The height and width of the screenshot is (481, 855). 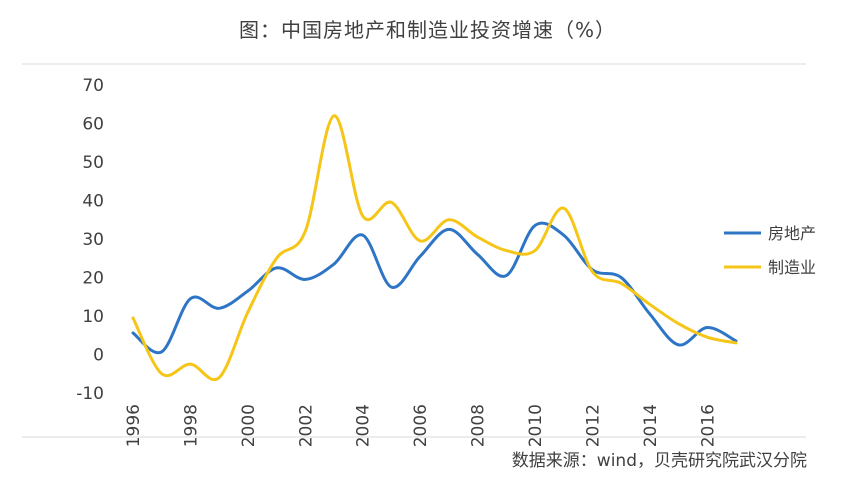 What do you see at coordinates (93, 163) in the screenshot?
I see `y-tick-label: 50` at bounding box center [93, 163].